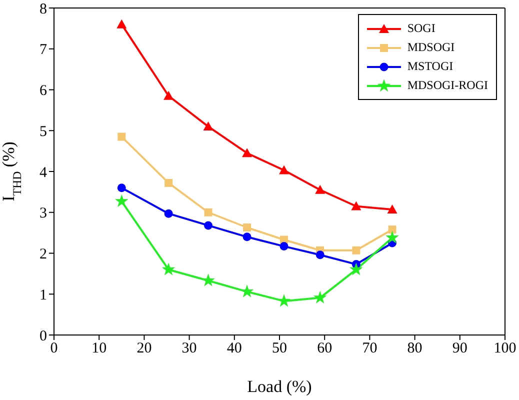 This screenshot has height=400, width=519. What do you see at coordinates (279, 386) in the screenshot?
I see `x-axis-title: Load (%)` at bounding box center [279, 386].